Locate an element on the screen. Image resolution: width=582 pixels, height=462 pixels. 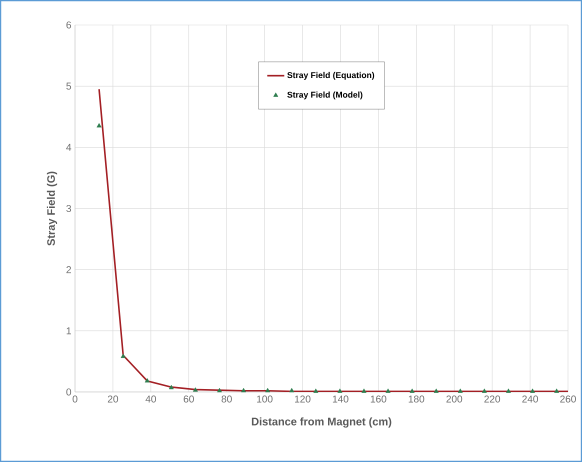
x-tick-label: 0 is located at coordinates (75, 399).